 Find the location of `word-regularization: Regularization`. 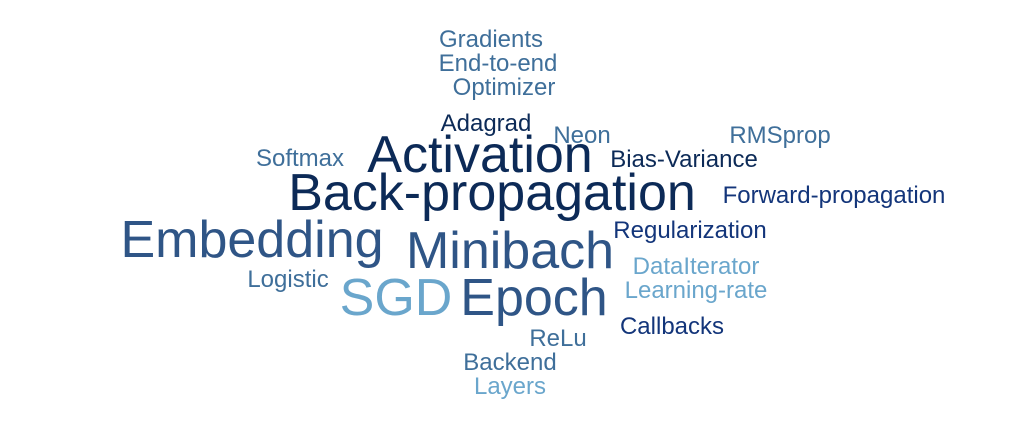

word-regularization: Regularization is located at coordinates (690, 230).